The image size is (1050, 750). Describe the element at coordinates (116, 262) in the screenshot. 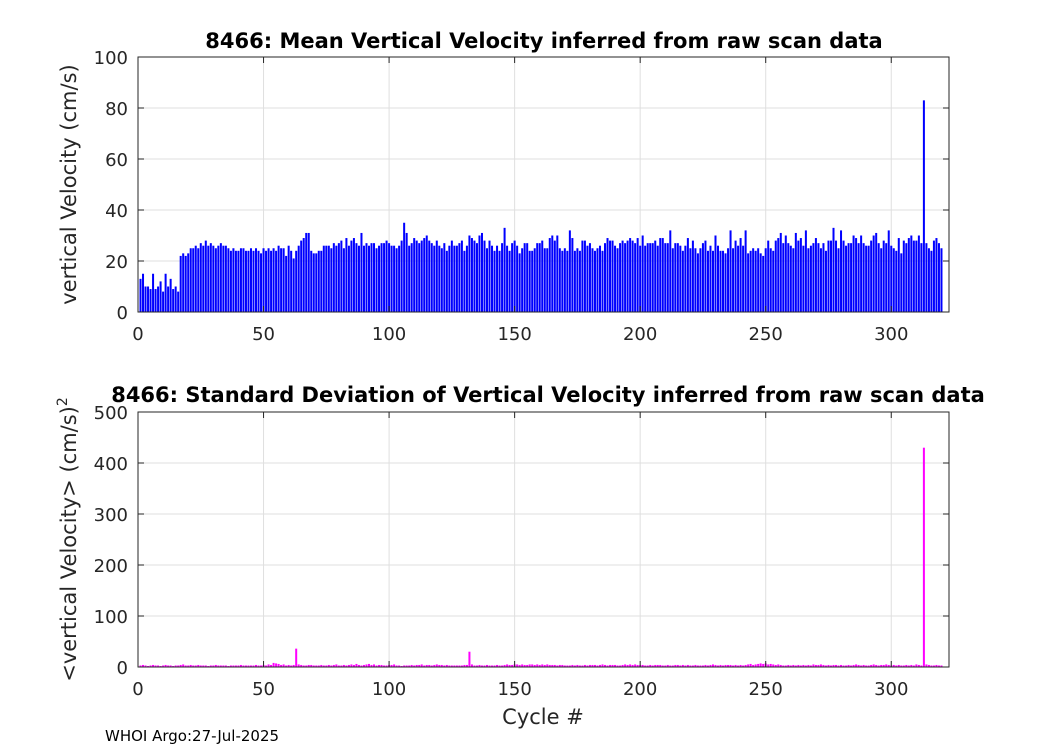

I see `y-tick-label: 20` at that location.